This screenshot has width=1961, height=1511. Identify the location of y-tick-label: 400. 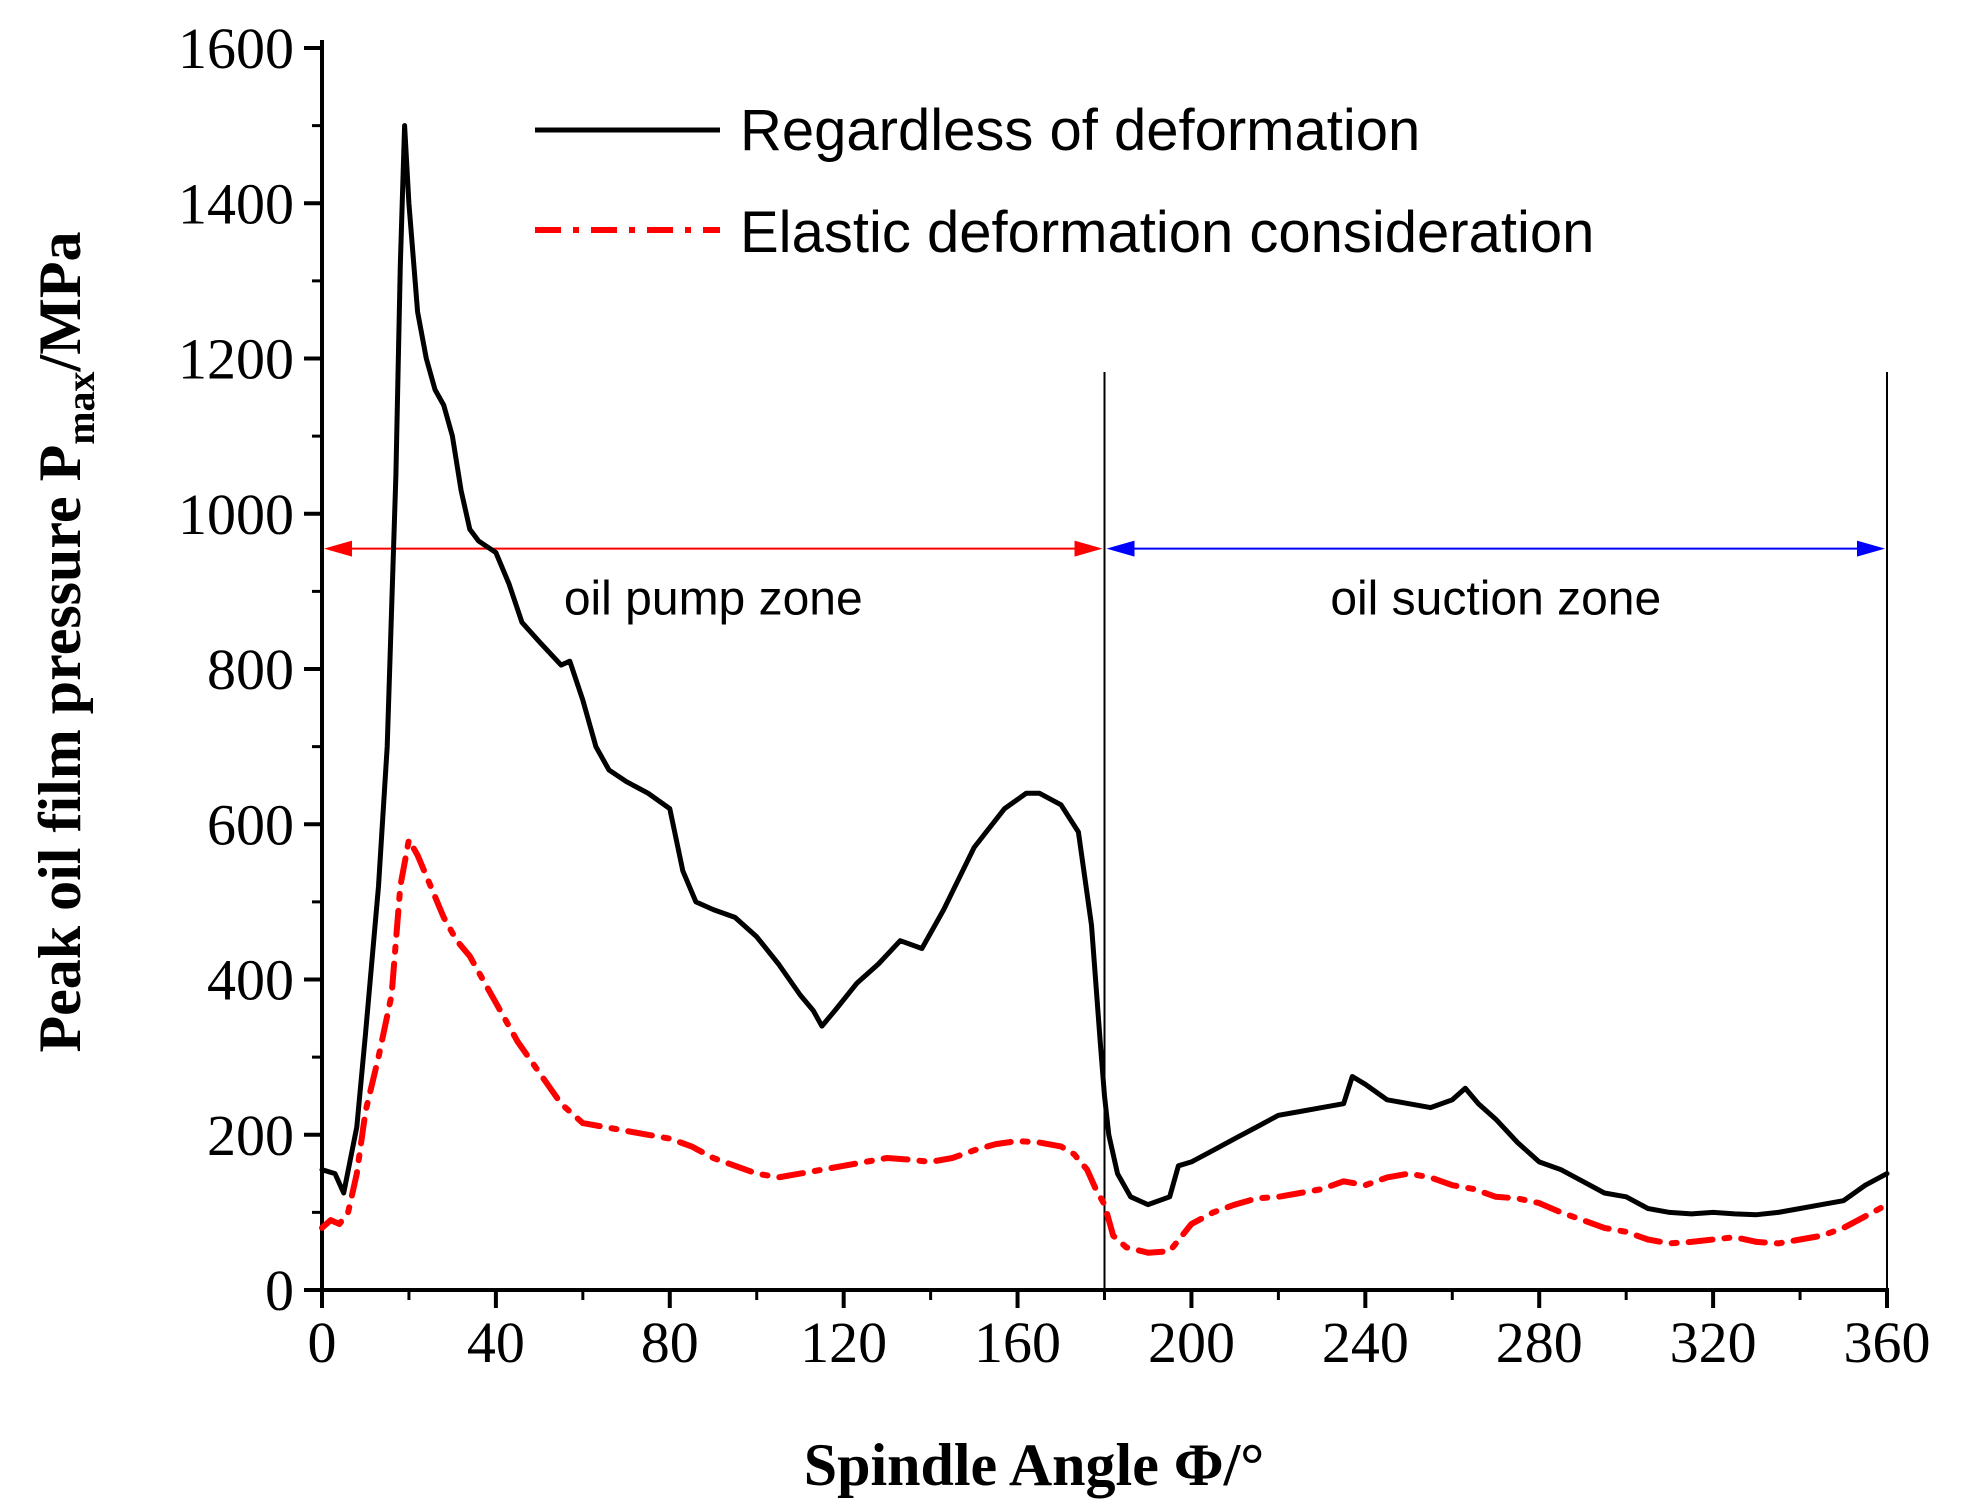
(250, 980).